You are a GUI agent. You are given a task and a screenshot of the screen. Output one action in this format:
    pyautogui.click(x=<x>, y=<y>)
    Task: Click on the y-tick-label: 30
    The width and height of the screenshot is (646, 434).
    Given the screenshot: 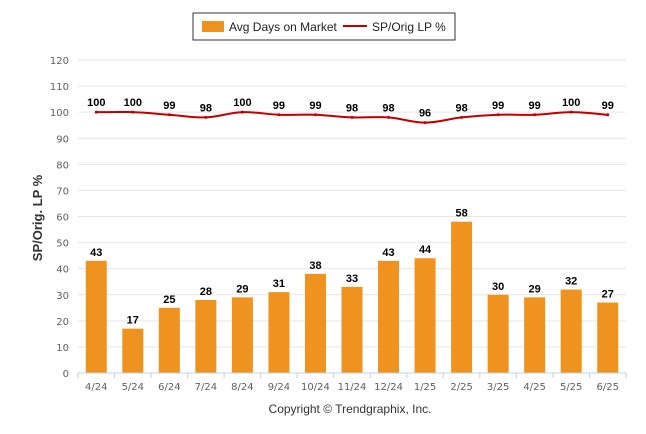 What is the action you would take?
    pyautogui.click(x=62, y=296)
    